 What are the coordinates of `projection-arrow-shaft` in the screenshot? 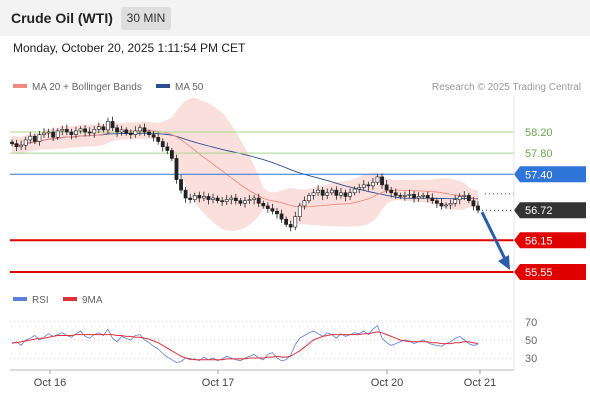 It's located at (494, 237).